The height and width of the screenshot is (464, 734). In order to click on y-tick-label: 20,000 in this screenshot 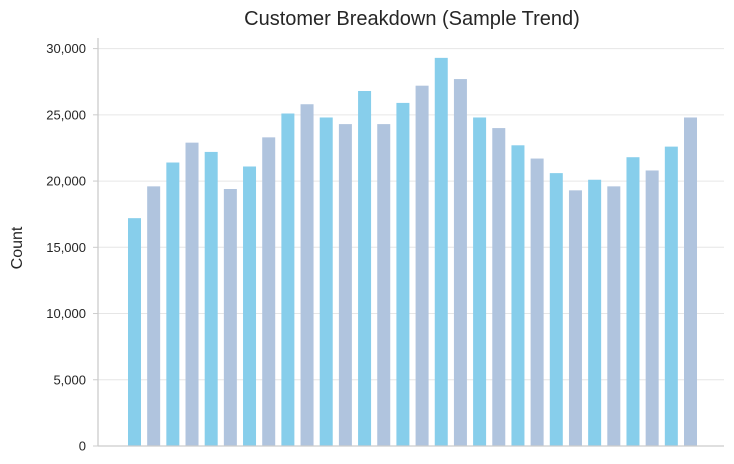, I will do `click(66, 181)`.